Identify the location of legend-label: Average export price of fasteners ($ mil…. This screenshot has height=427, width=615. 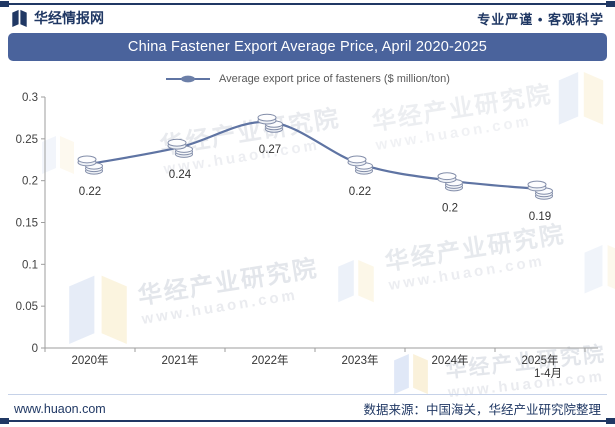
(334, 79).